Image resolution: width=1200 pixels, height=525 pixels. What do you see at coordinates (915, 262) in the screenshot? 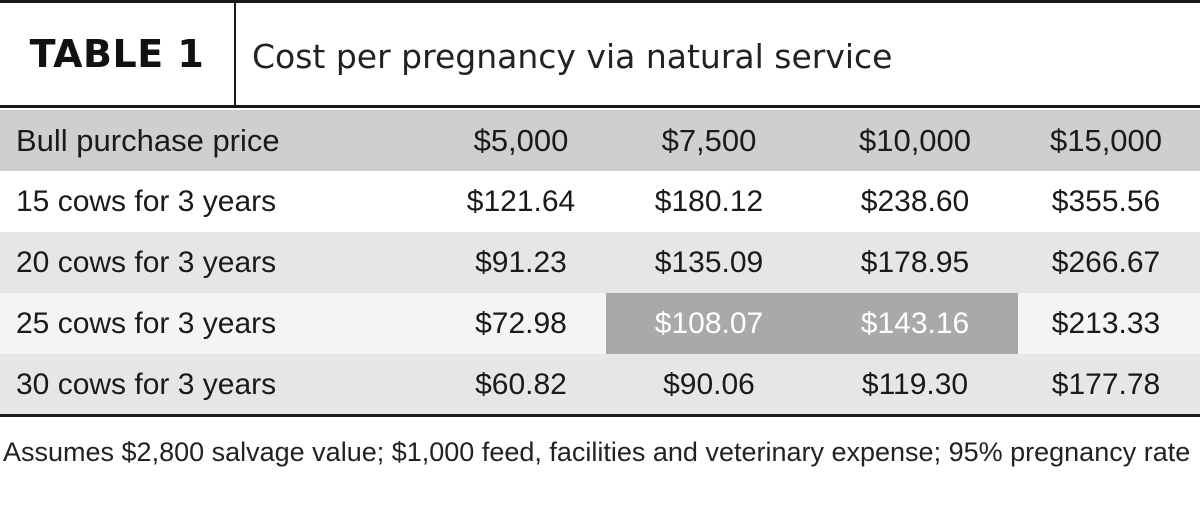
I see `table-cell: $178.95` at bounding box center [915, 262].